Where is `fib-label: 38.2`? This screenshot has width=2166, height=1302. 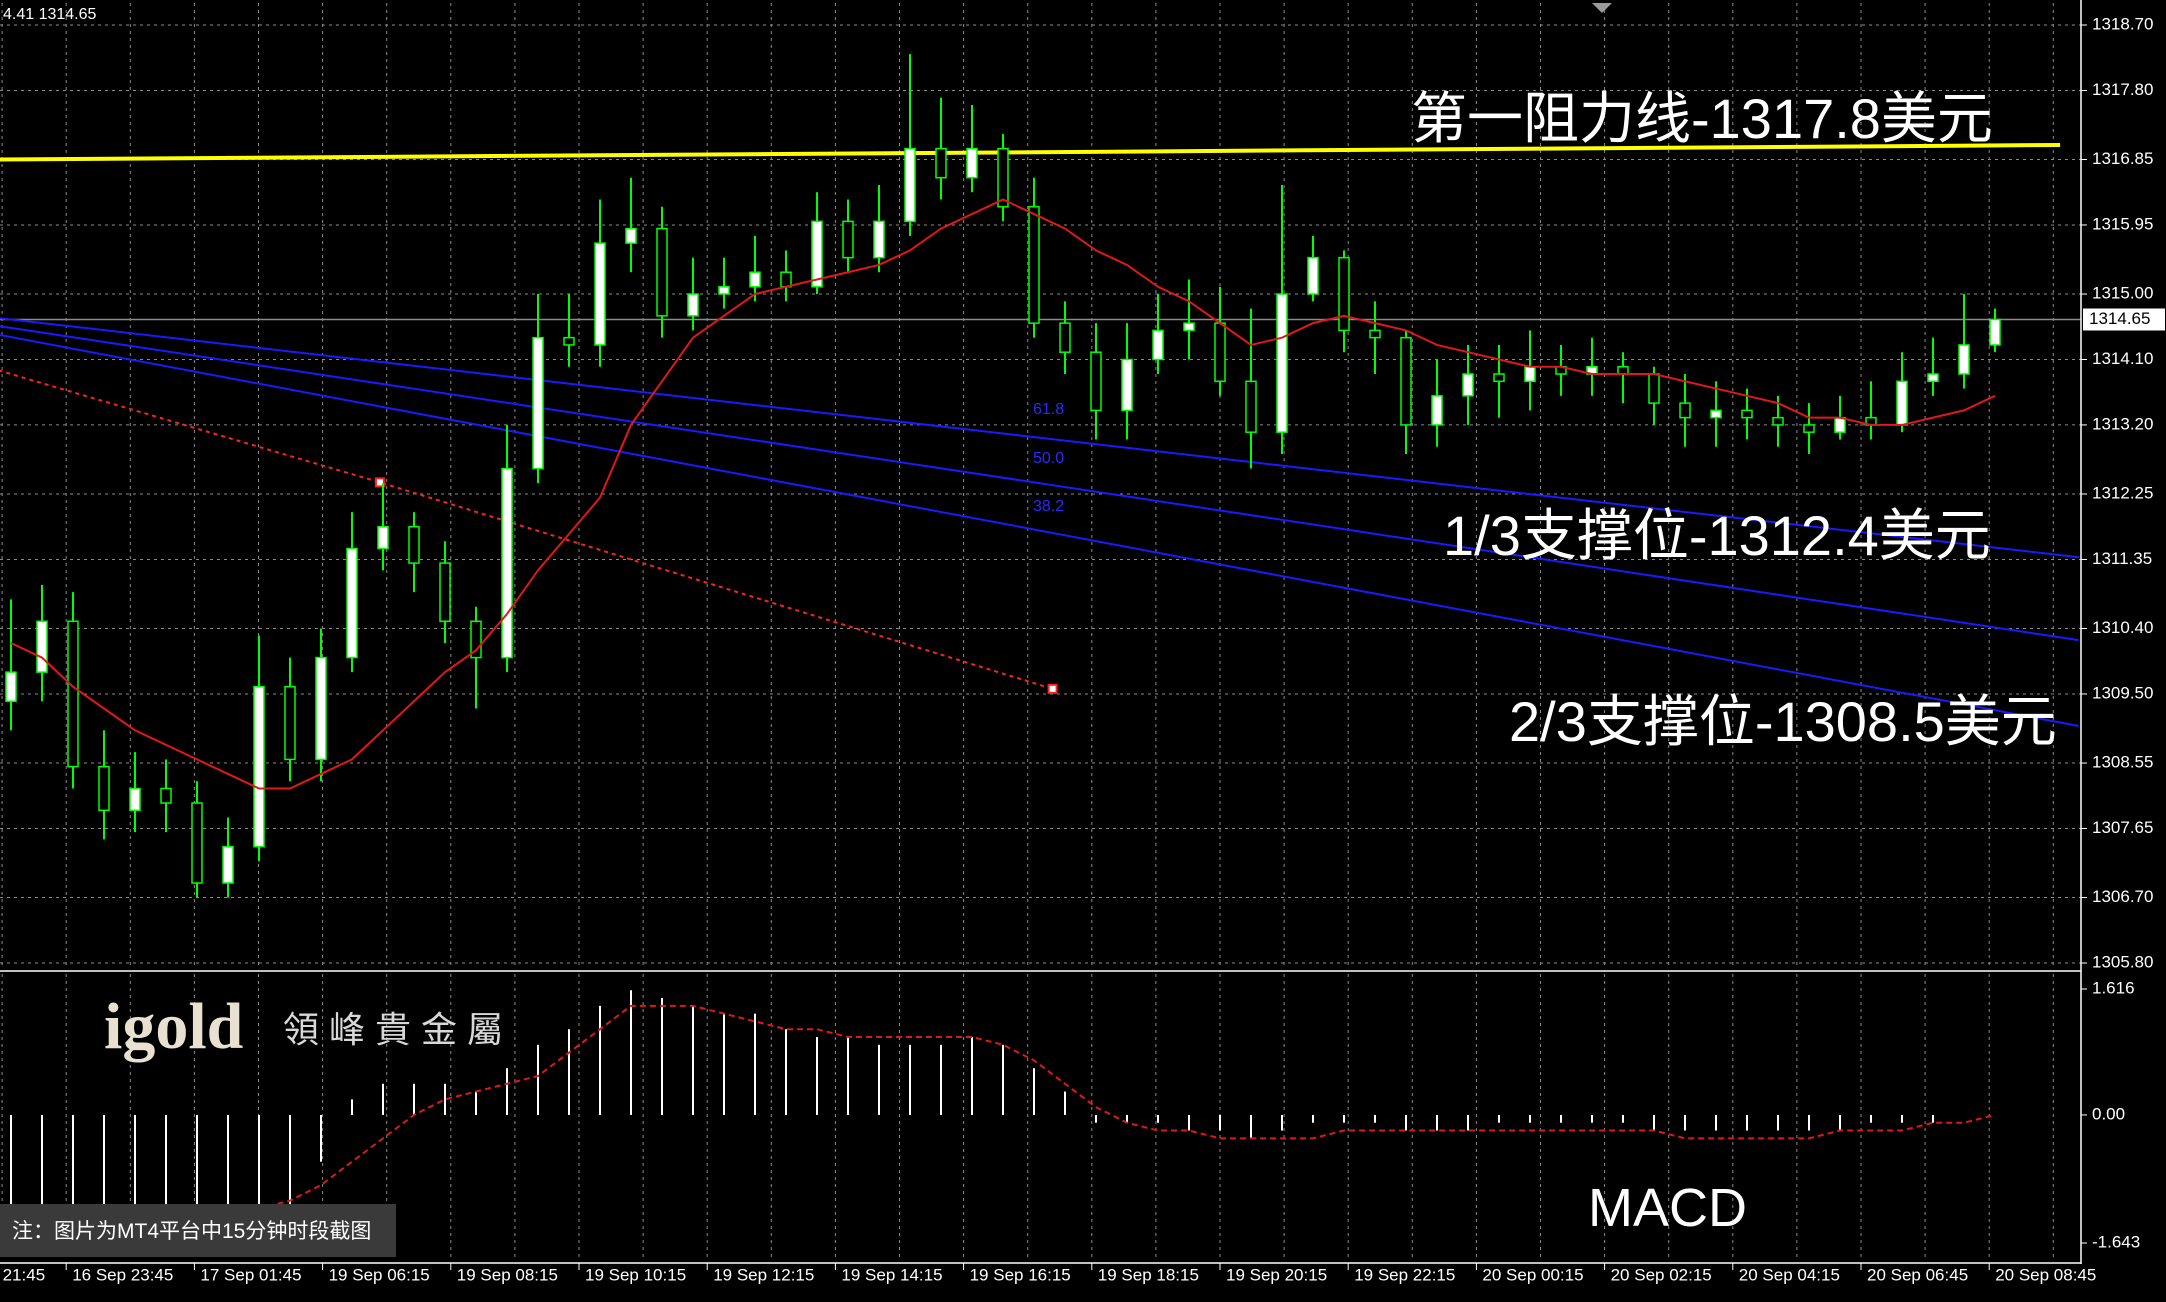 fib-label: 38.2 is located at coordinates (1048, 506).